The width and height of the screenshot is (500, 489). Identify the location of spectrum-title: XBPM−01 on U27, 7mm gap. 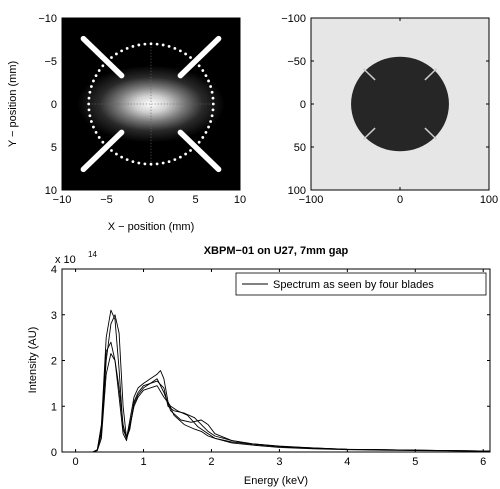
(276, 251).